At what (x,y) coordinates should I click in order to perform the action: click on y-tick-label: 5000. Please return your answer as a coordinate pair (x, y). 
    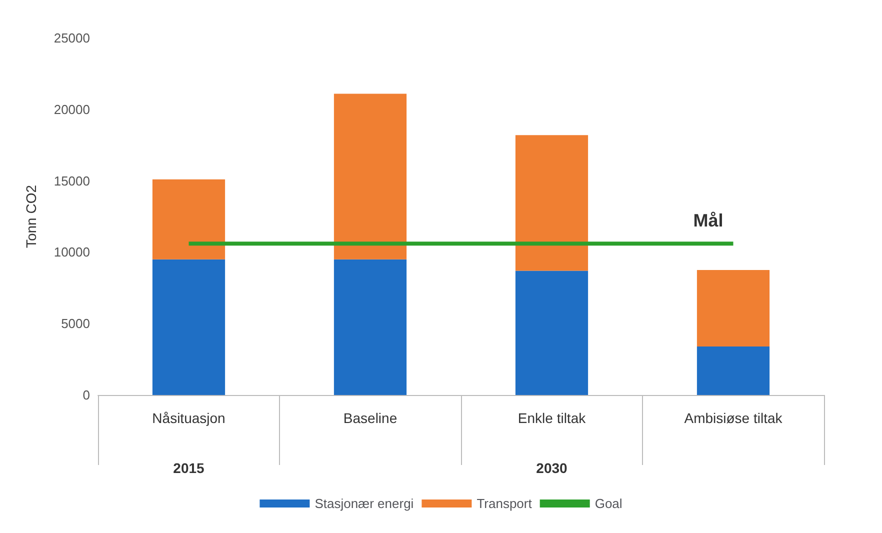
    Looking at the image, I should click on (75, 324).